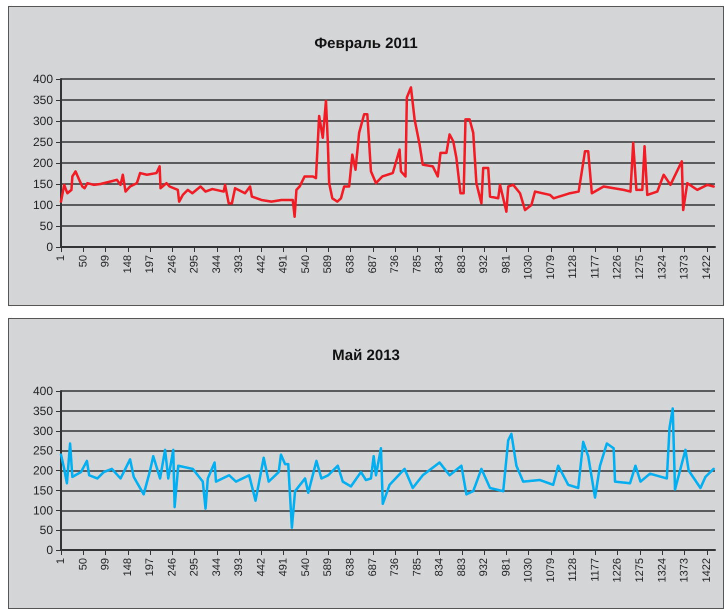 The image size is (726, 609). I want to click on chart-title: Май 2013, so click(366, 355).